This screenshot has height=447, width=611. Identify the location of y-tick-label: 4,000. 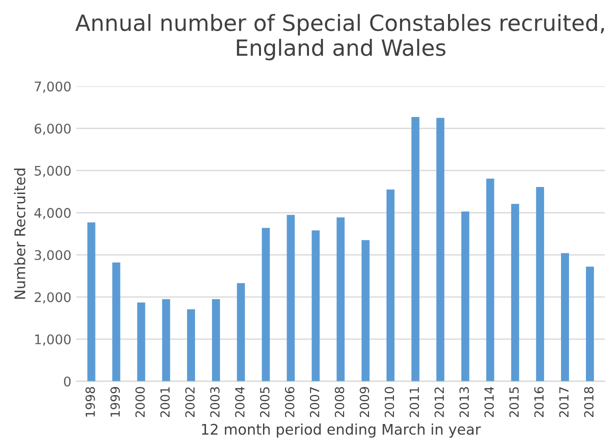
(52, 214).